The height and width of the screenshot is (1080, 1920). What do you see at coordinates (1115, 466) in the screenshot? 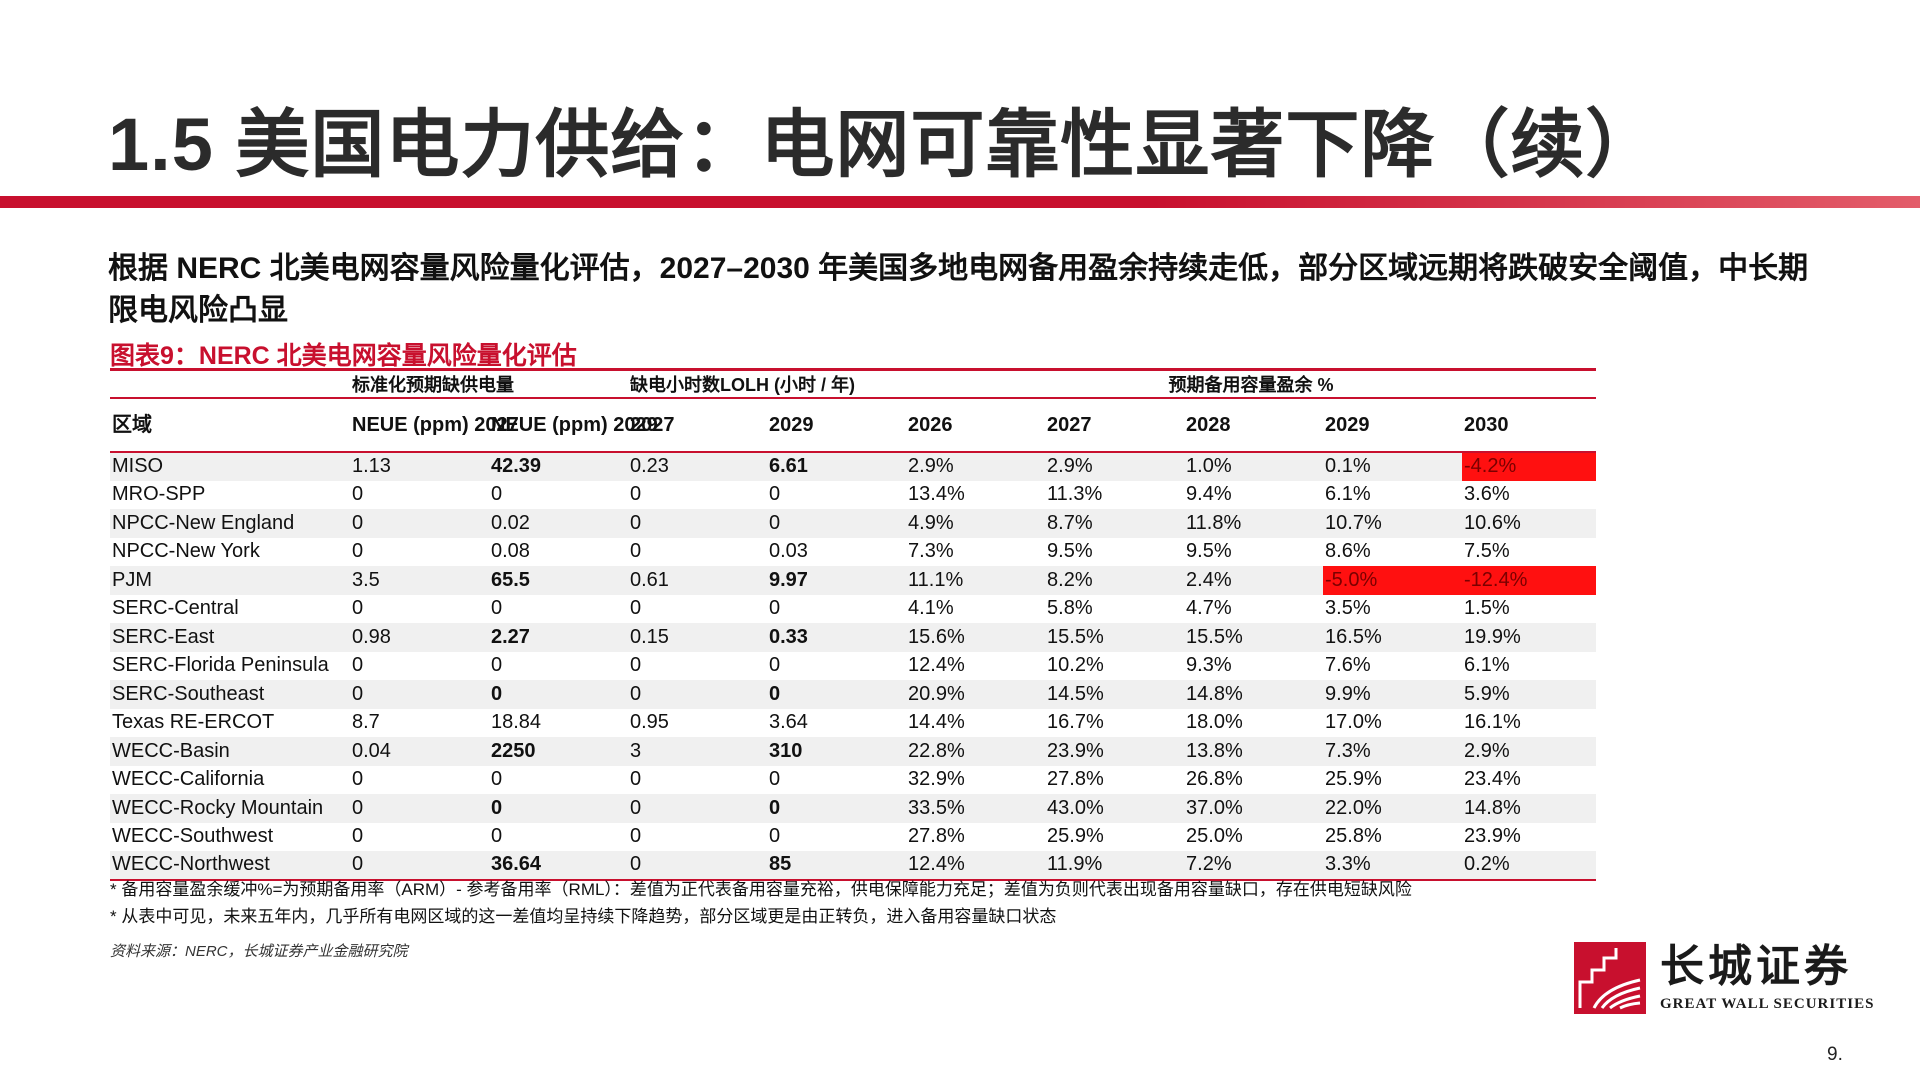
I see `table-cell: 2.9%` at bounding box center [1115, 466].